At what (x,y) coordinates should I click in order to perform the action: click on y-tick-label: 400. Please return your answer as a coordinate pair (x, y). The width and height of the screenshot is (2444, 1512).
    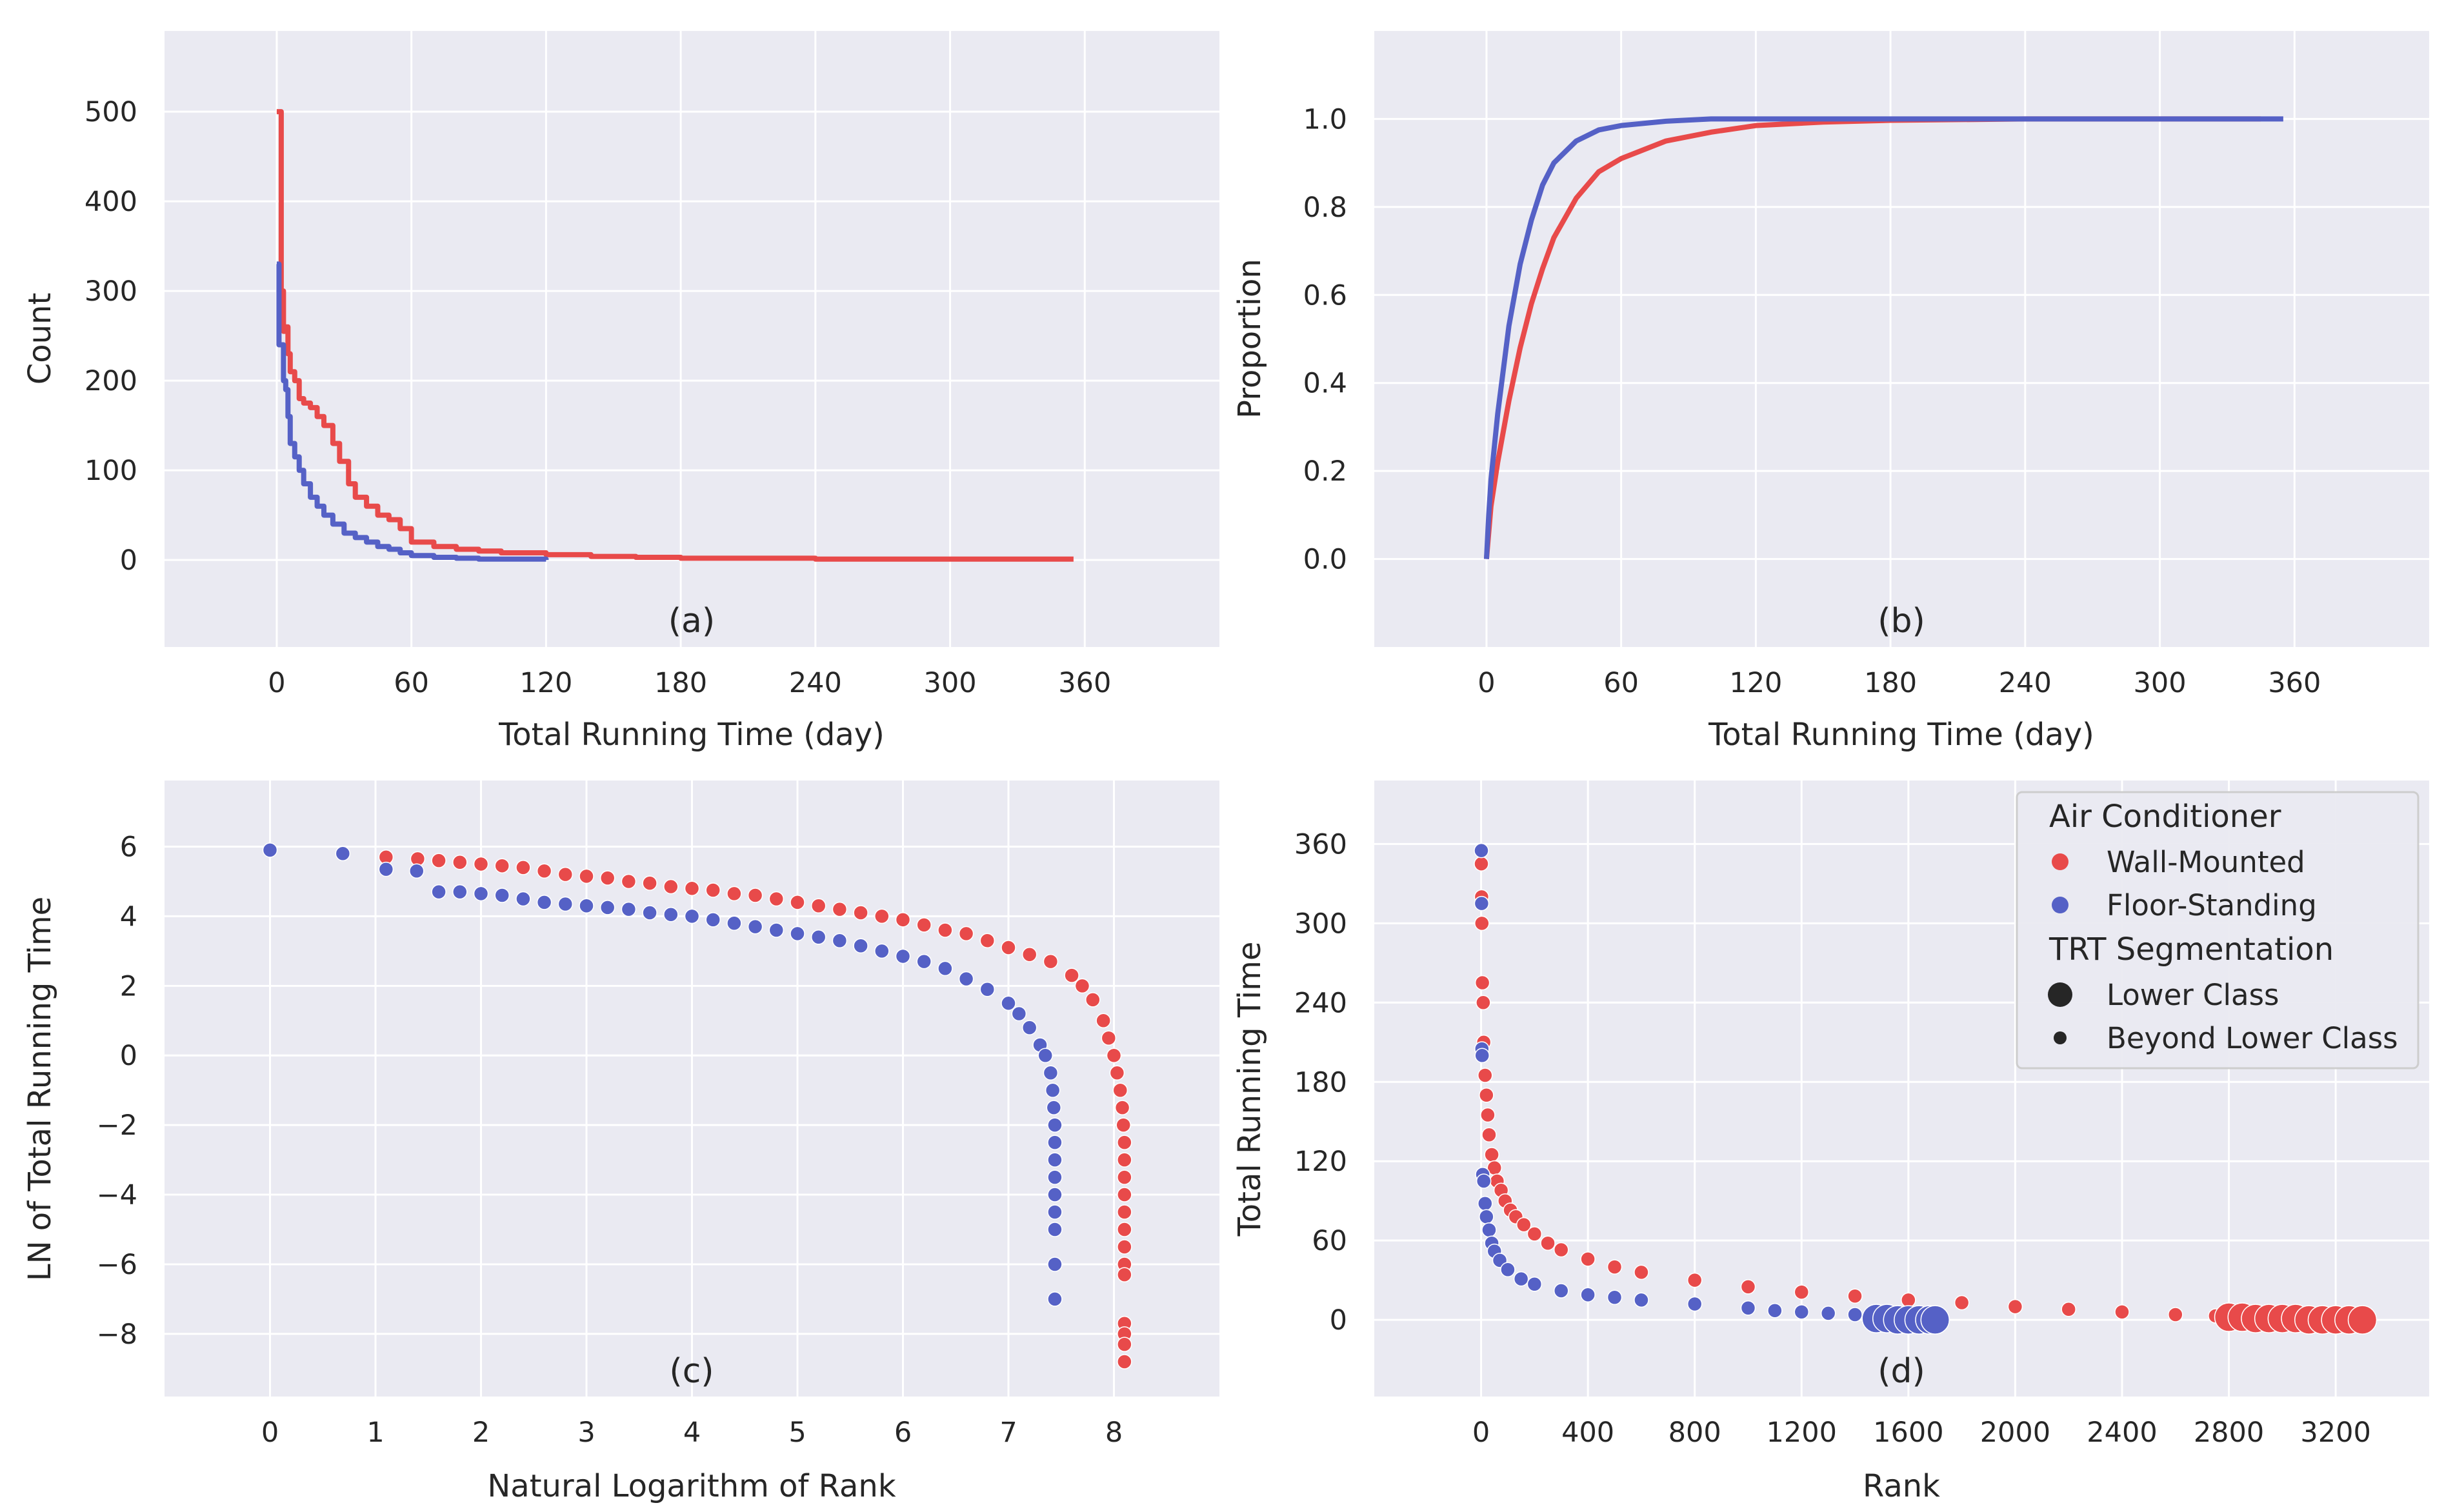
    Looking at the image, I should click on (111, 202).